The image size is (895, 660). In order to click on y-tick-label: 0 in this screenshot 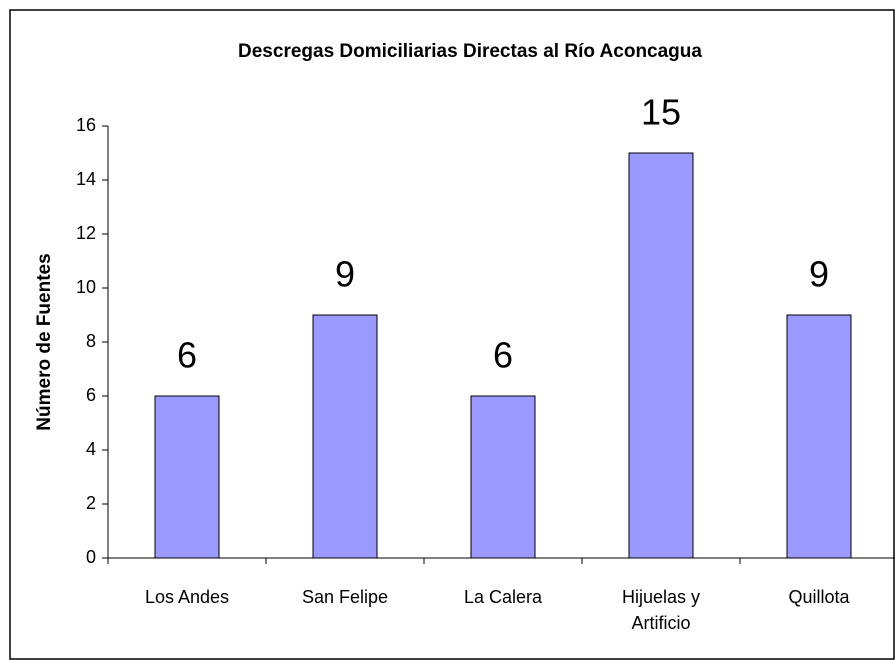, I will do `click(91, 557)`.